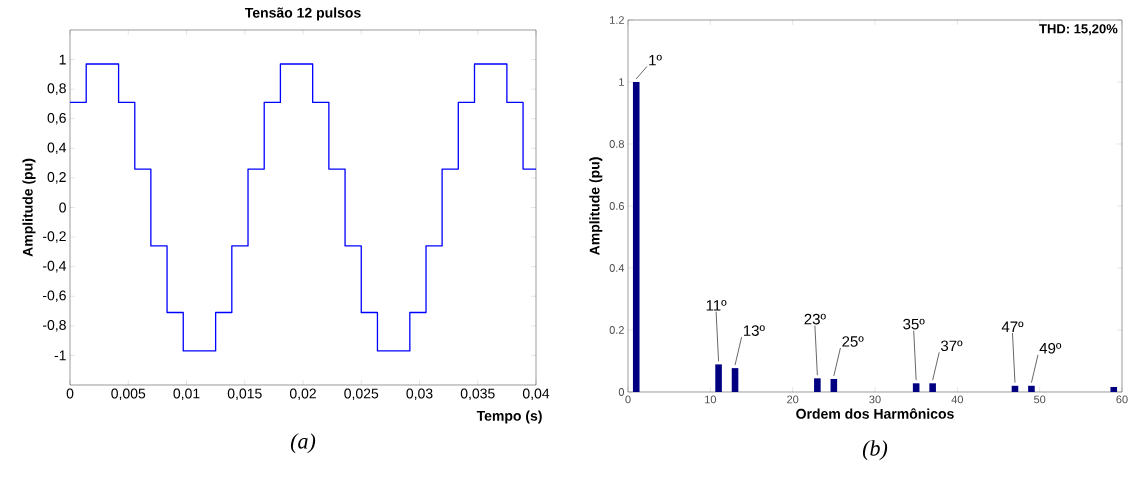  I want to click on y-tick-label: 0,8, so click(56, 89).